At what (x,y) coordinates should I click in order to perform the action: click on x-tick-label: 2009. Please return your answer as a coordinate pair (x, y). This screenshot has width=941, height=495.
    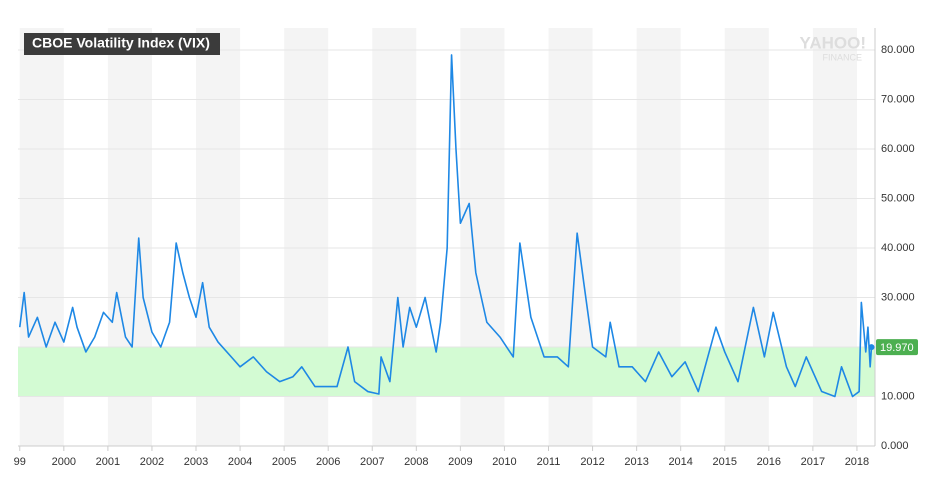
    Looking at the image, I should click on (460, 462).